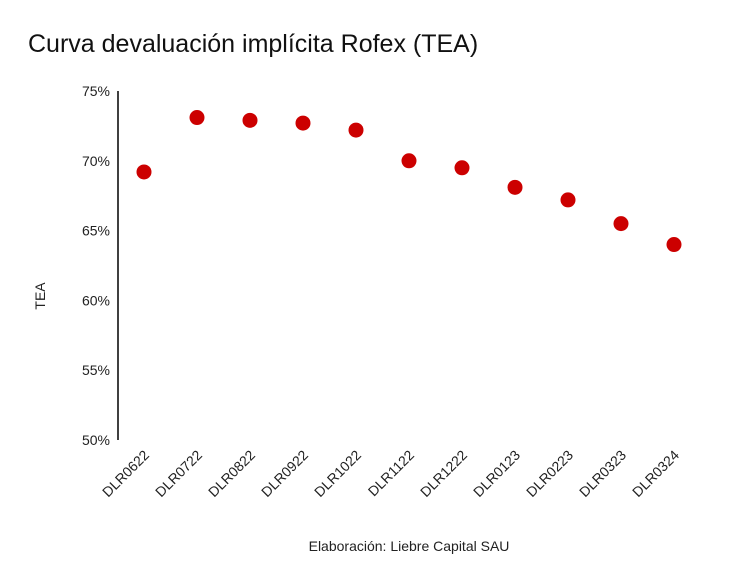  I want to click on y-ticks: 50% 55% 60% 65% 70% 75%, so click(96, 265).